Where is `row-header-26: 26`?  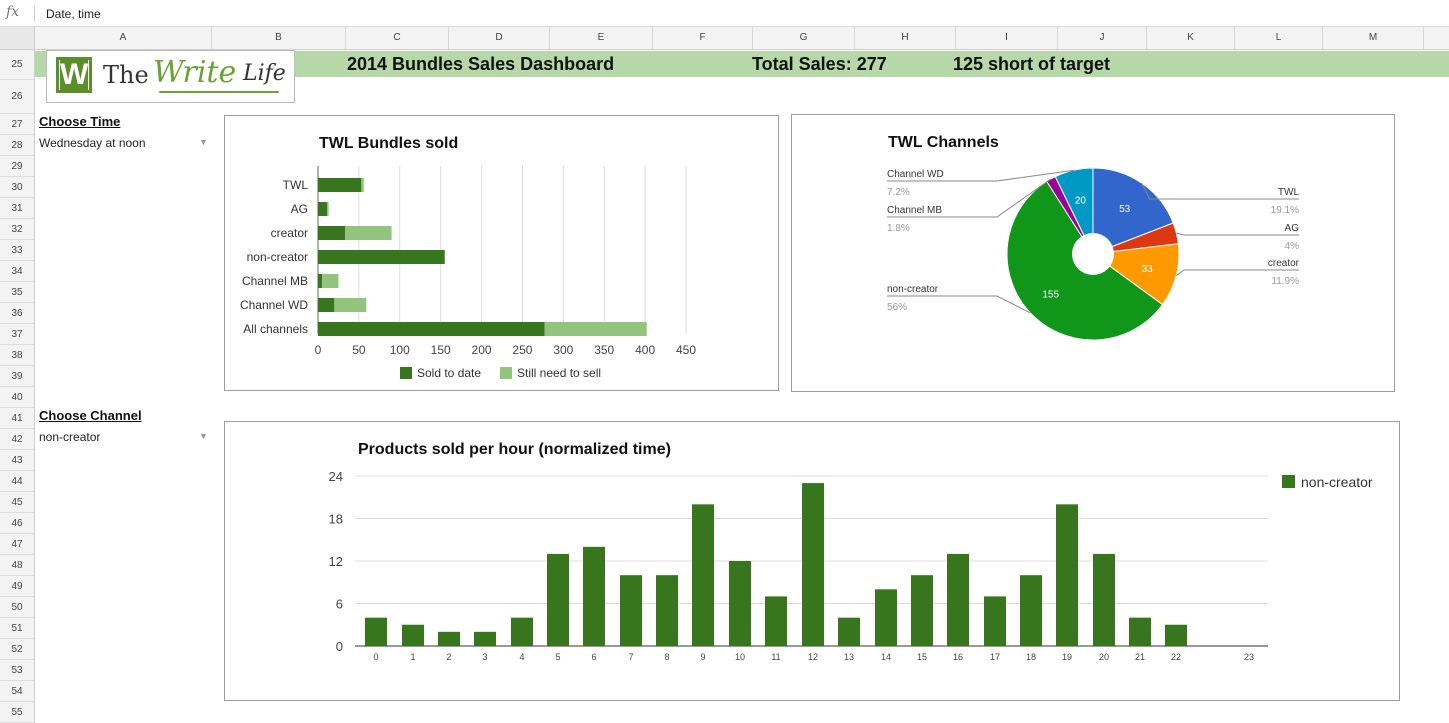
row-header-26: 26 is located at coordinates (17, 97).